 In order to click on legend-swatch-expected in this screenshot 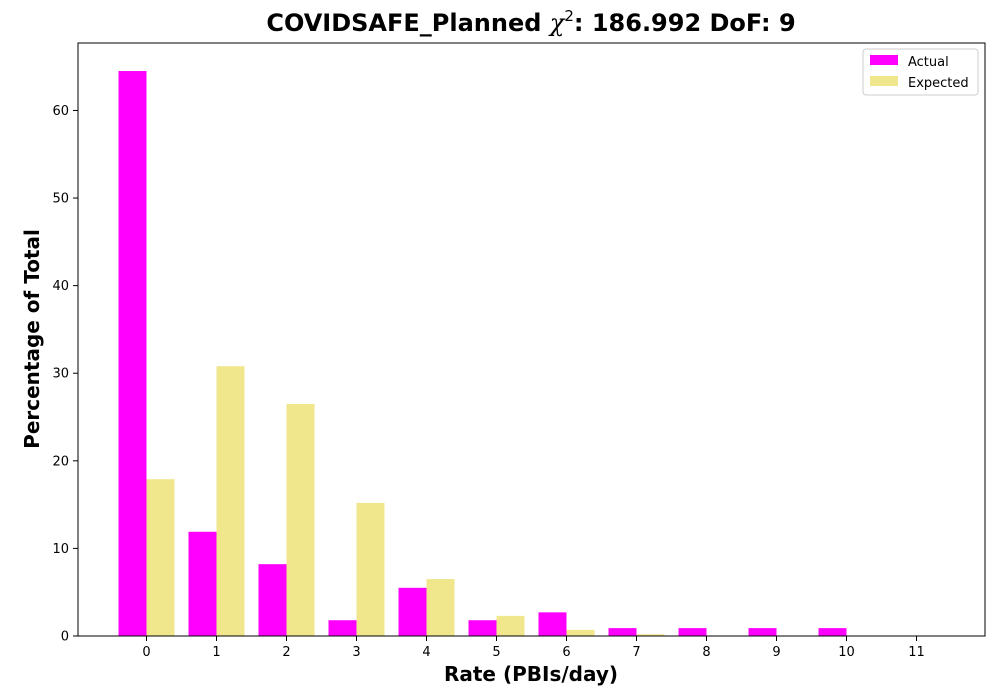, I will do `click(884, 81)`.